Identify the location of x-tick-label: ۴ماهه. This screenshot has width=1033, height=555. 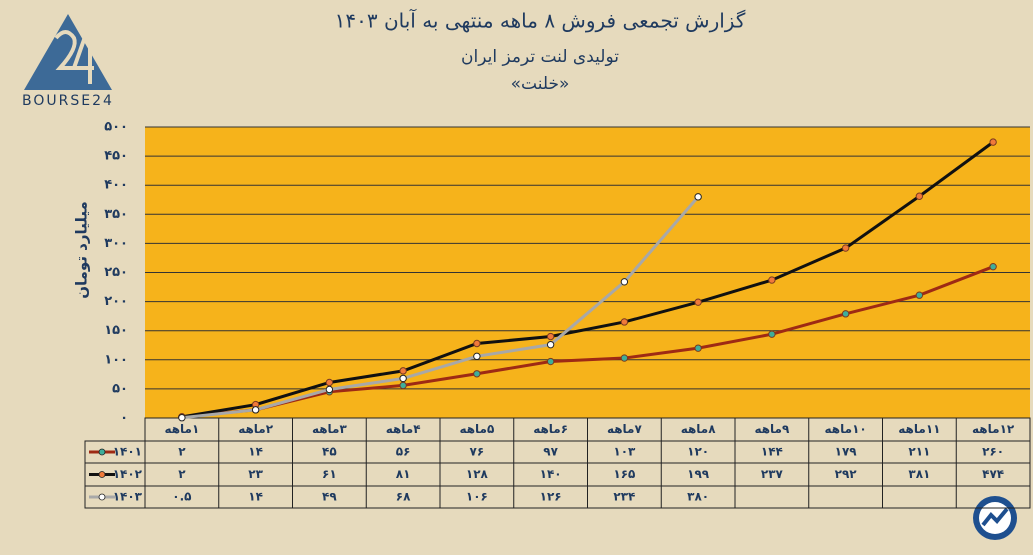
(403, 429).